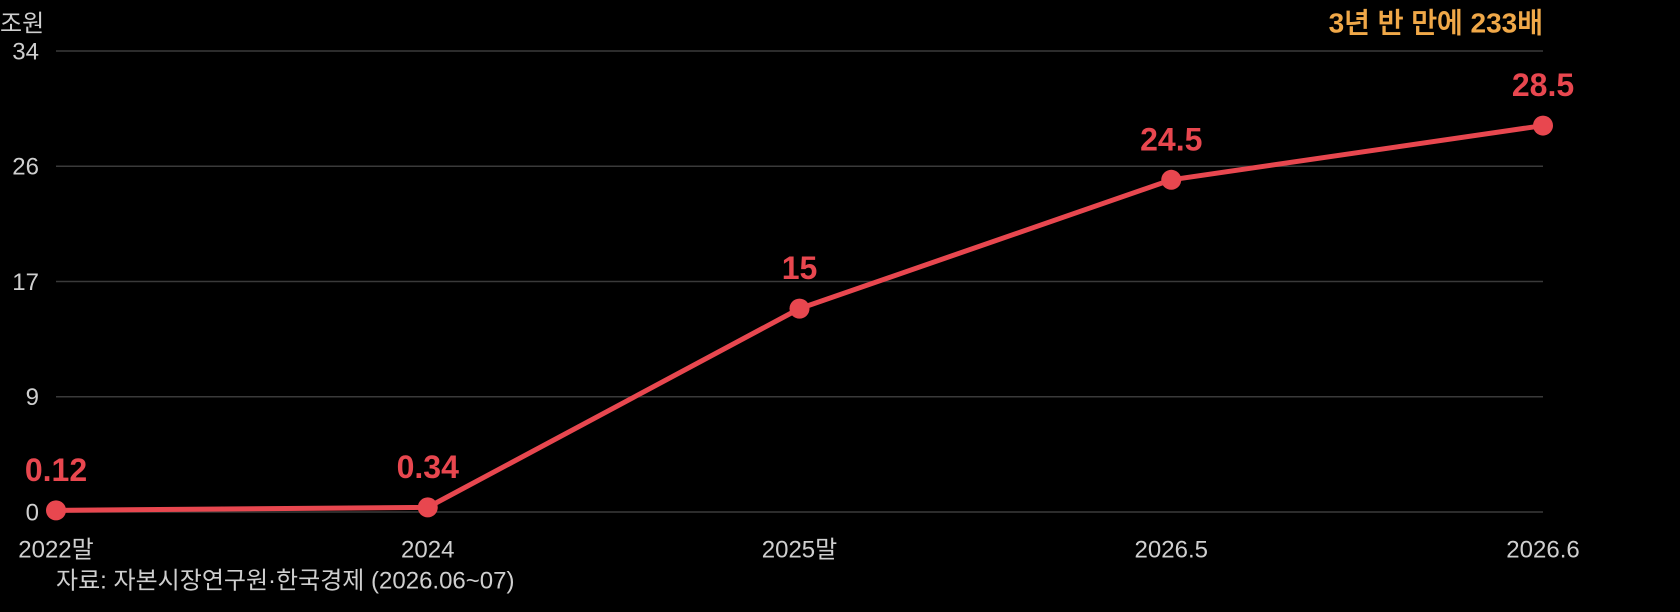 The image size is (1680, 612). Describe the element at coordinates (285, 580) in the screenshot. I see `source: 자료: 자본시장연구원·한국경제 (2026.06~07)` at that location.